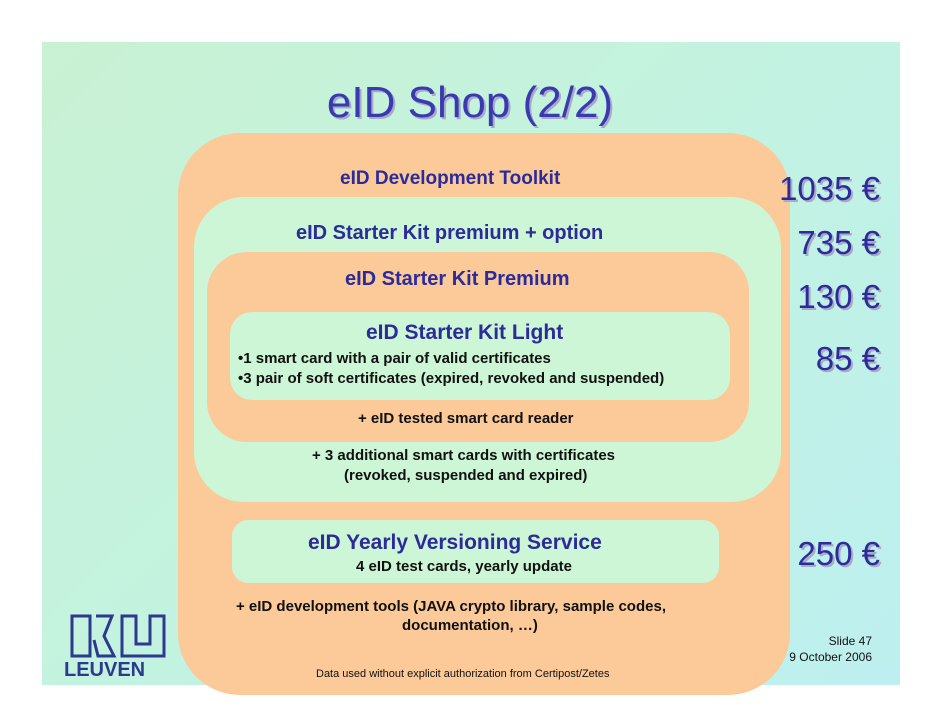 The image size is (942, 728). Describe the element at coordinates (838, 296) in the screenshot. I see `price-premium: 130 €` at that location.